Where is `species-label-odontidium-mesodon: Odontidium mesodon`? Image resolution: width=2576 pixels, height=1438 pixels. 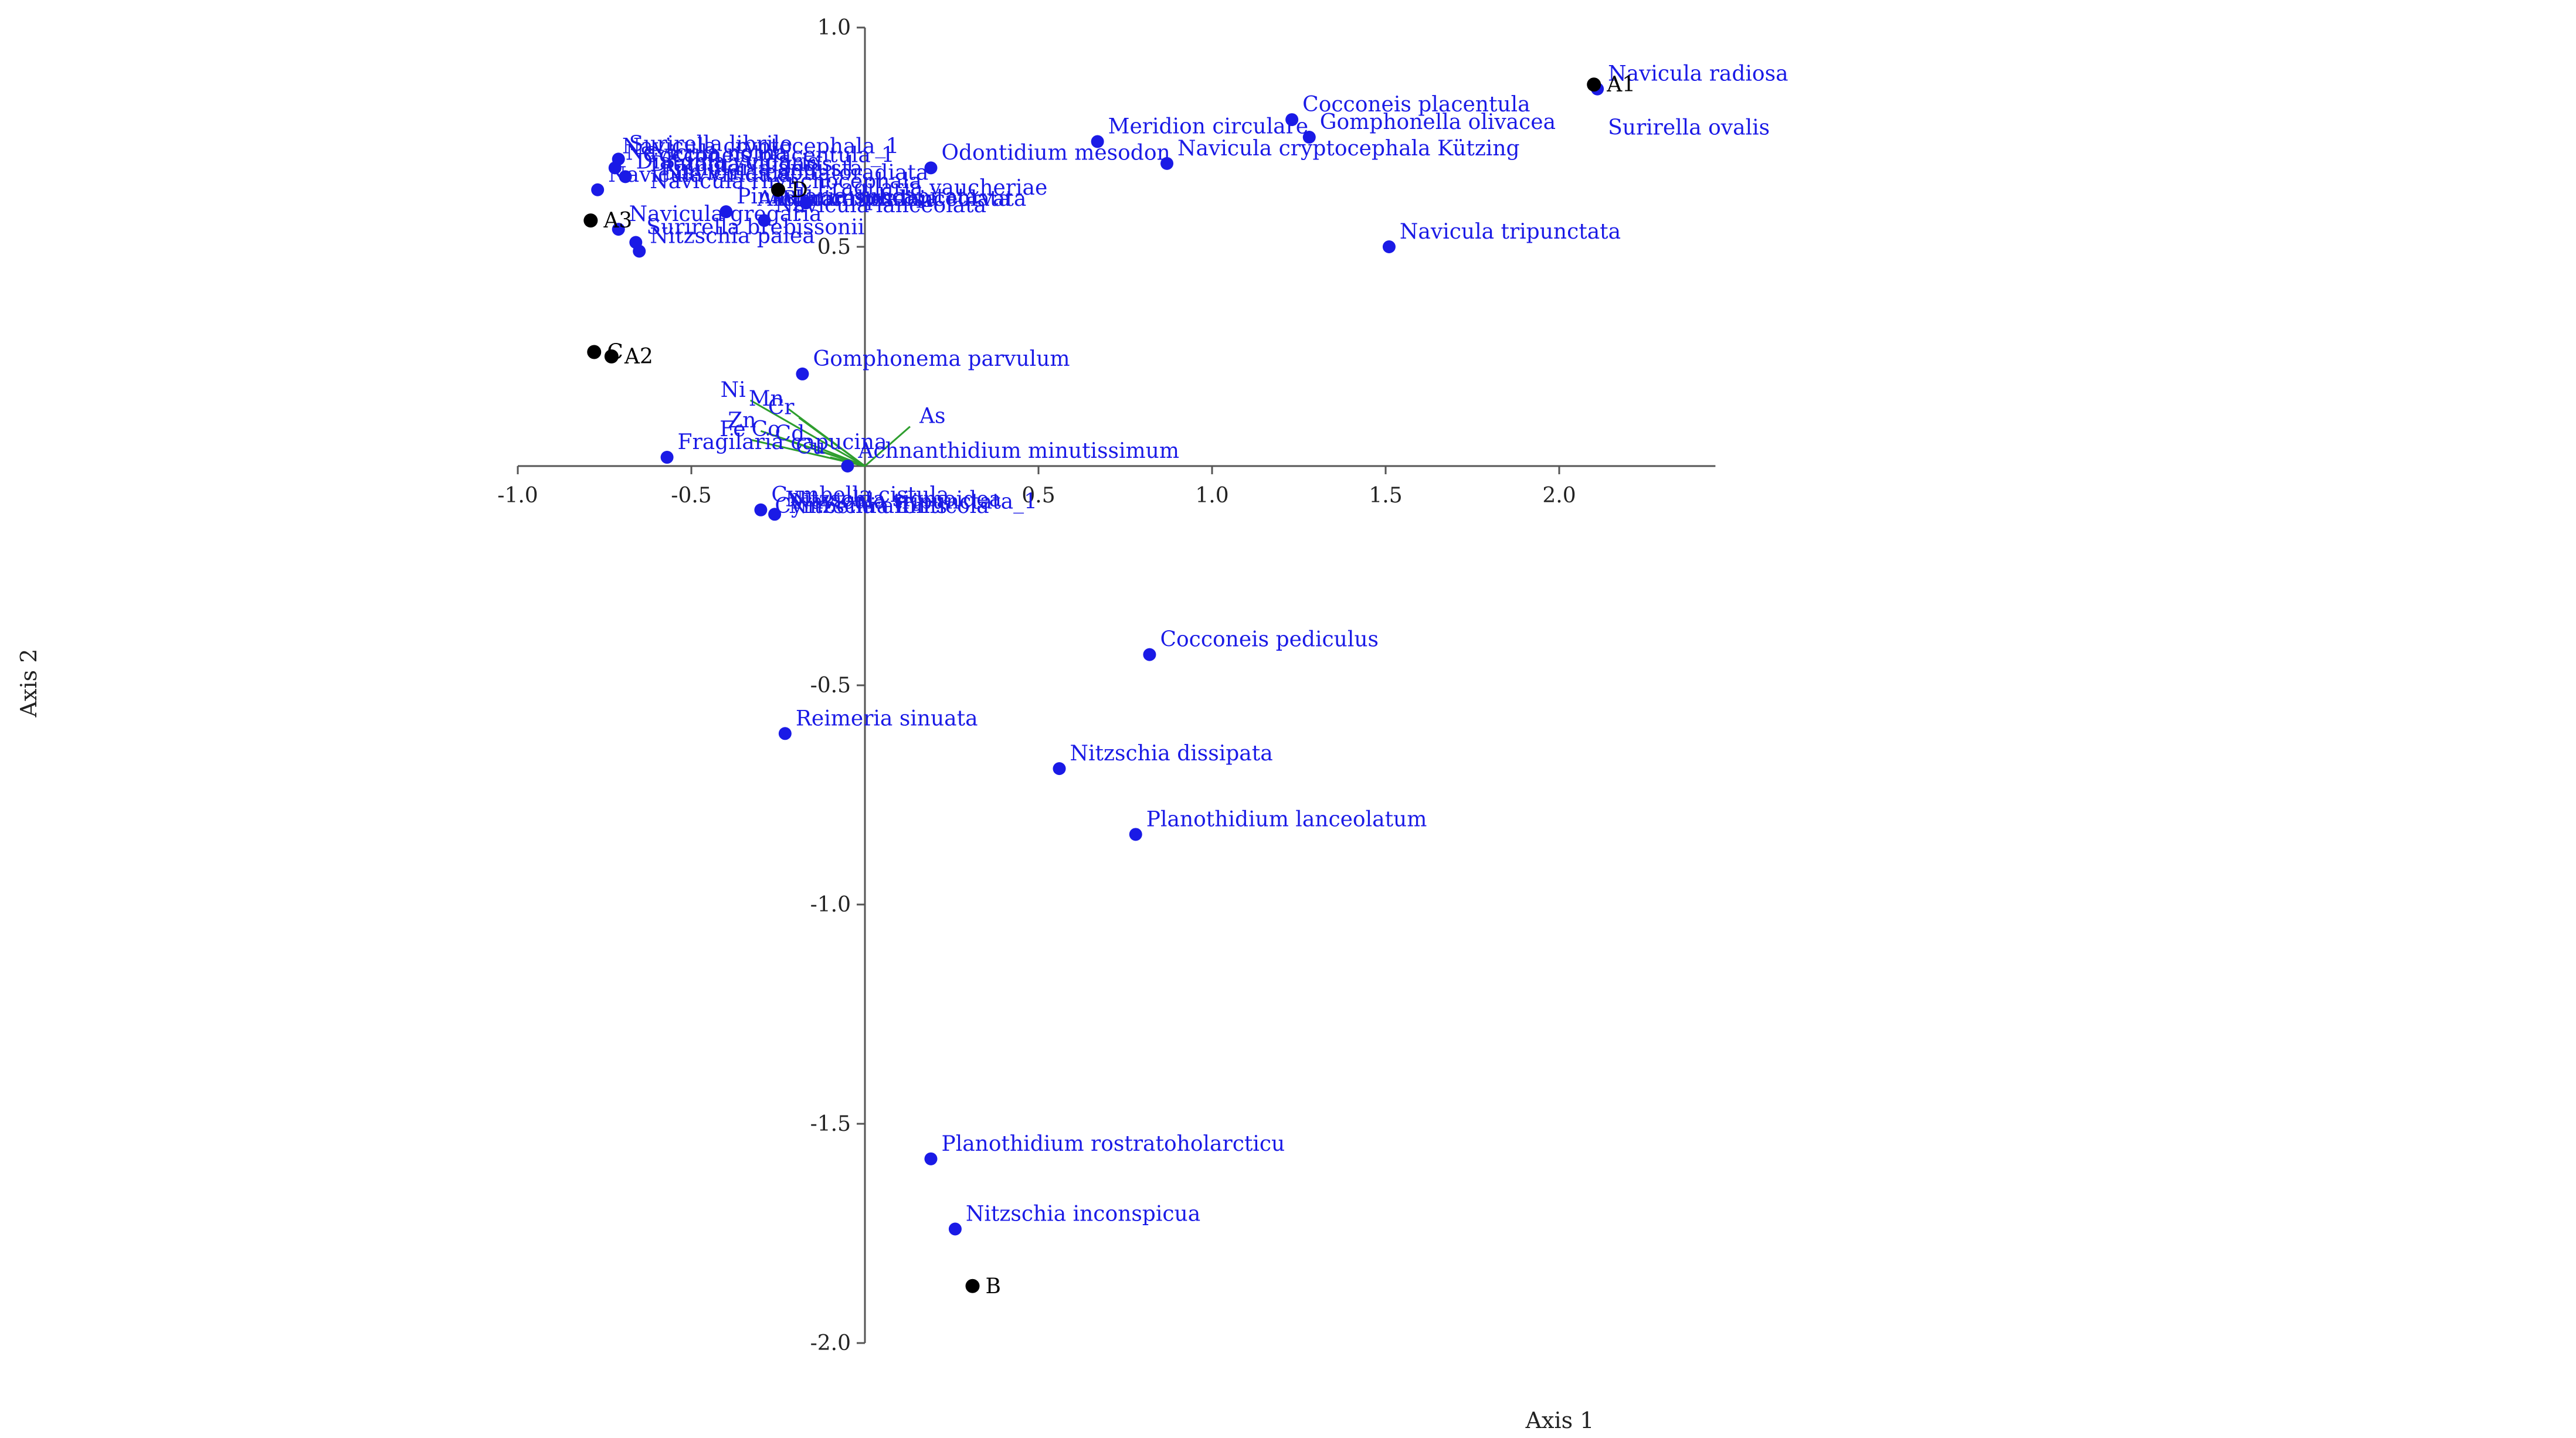
species-label-odontidium-mesodon: Odontidium mesodon is located at coordinates (1055, 153).